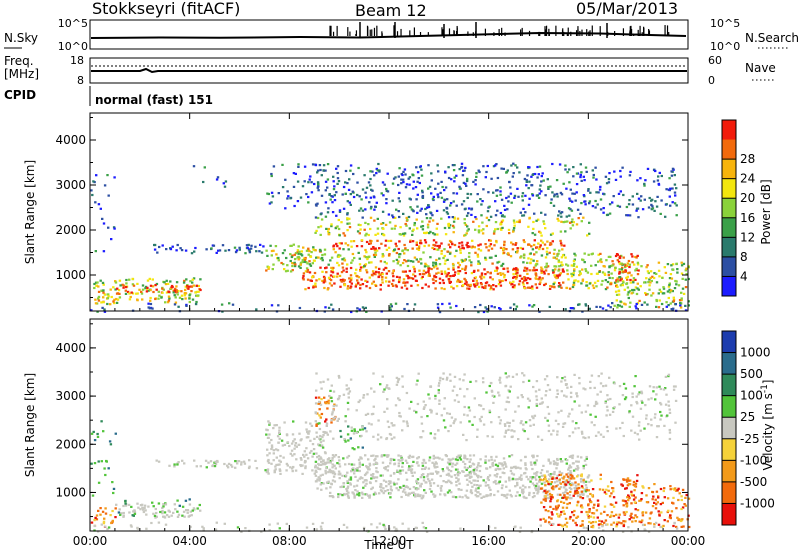 The image size is (800, 554). I want to click on freq-left-tick-bottom: 8, so click(80, 80).